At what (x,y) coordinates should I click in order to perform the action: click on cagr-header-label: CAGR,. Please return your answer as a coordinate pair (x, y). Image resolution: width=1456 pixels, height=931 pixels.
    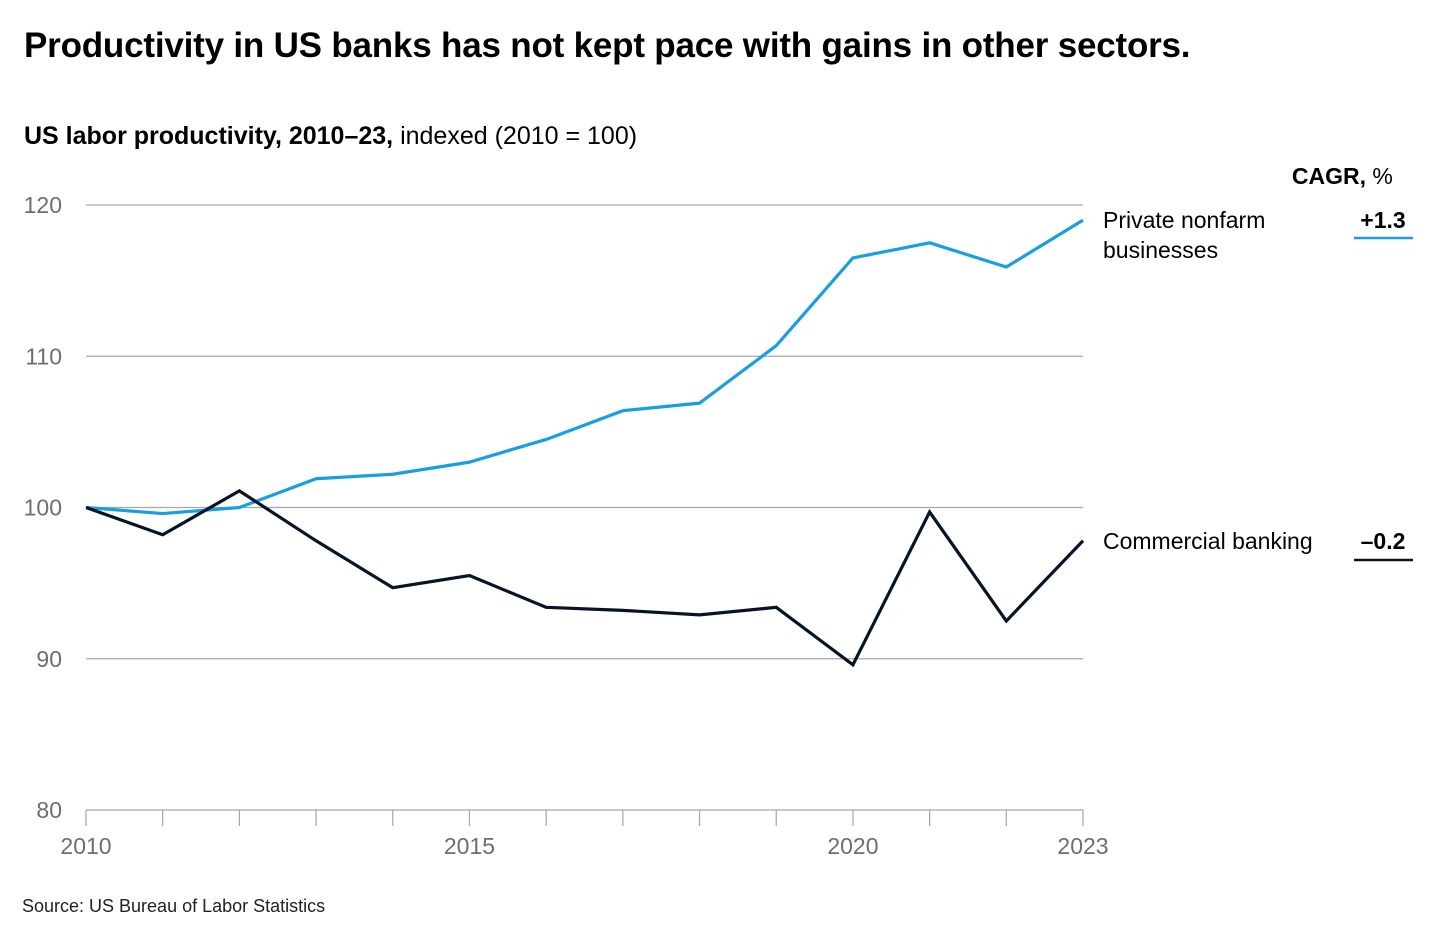
    Looking at the image, I should click on (1329, 176).